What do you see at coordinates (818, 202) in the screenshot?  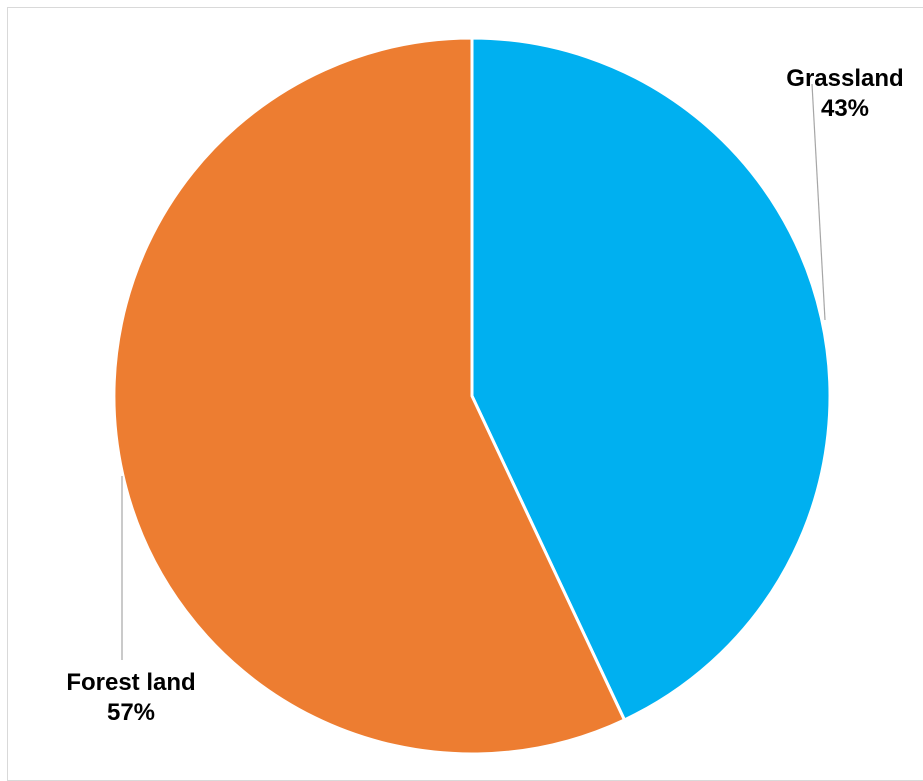 I see `leader-line-grassland` at bounding box center [818, 202].